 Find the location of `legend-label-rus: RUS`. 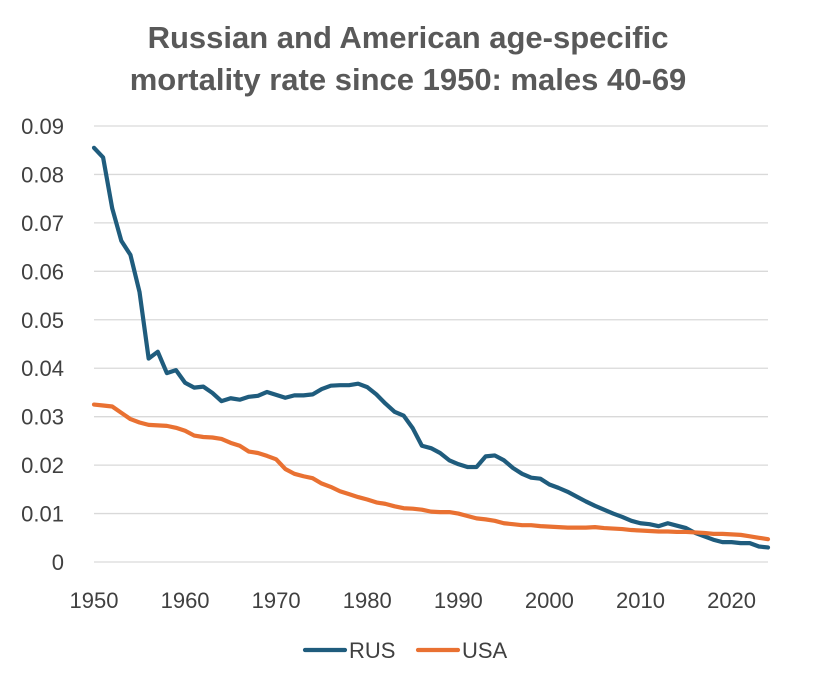

legend-label-rus: RUS is located at coordinates (372, 650).